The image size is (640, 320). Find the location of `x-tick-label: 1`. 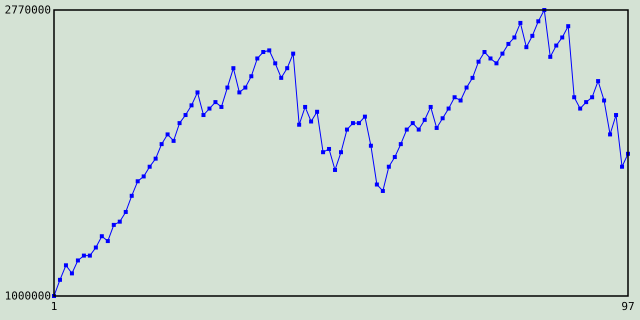

x-tick-label: 1 is located at coordinates (54, 306).